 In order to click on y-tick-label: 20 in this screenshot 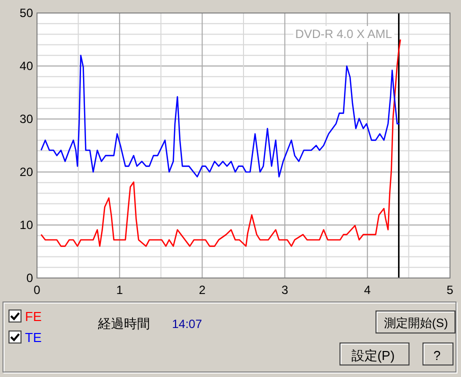, I will do `click(27, 172)`.